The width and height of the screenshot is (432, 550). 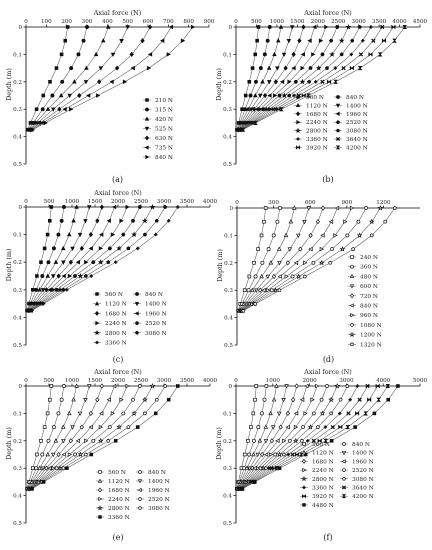 I want to click on legend-label: 1400 N, so click(x=363, y=454).